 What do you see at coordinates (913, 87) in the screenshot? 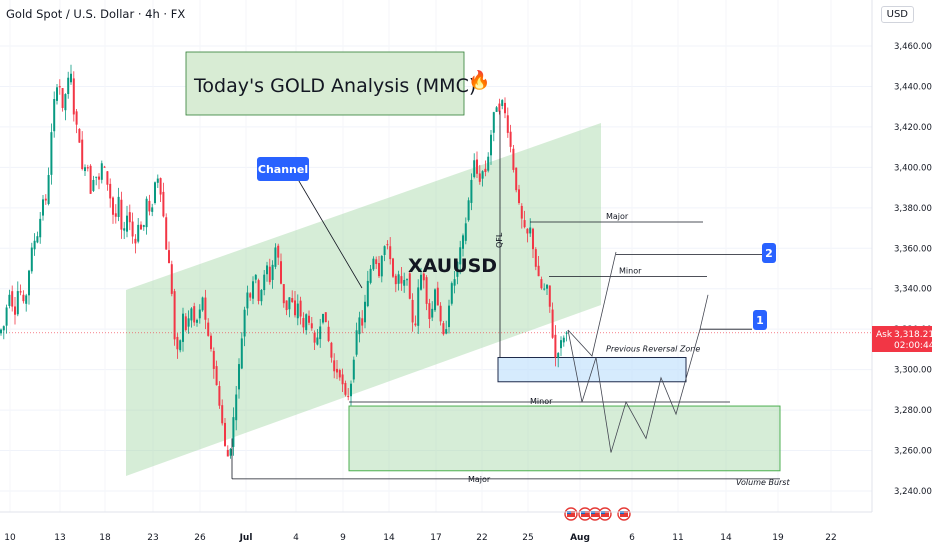
I see `price-tick-label: 3,440.00` at bounding box center [913, 87].